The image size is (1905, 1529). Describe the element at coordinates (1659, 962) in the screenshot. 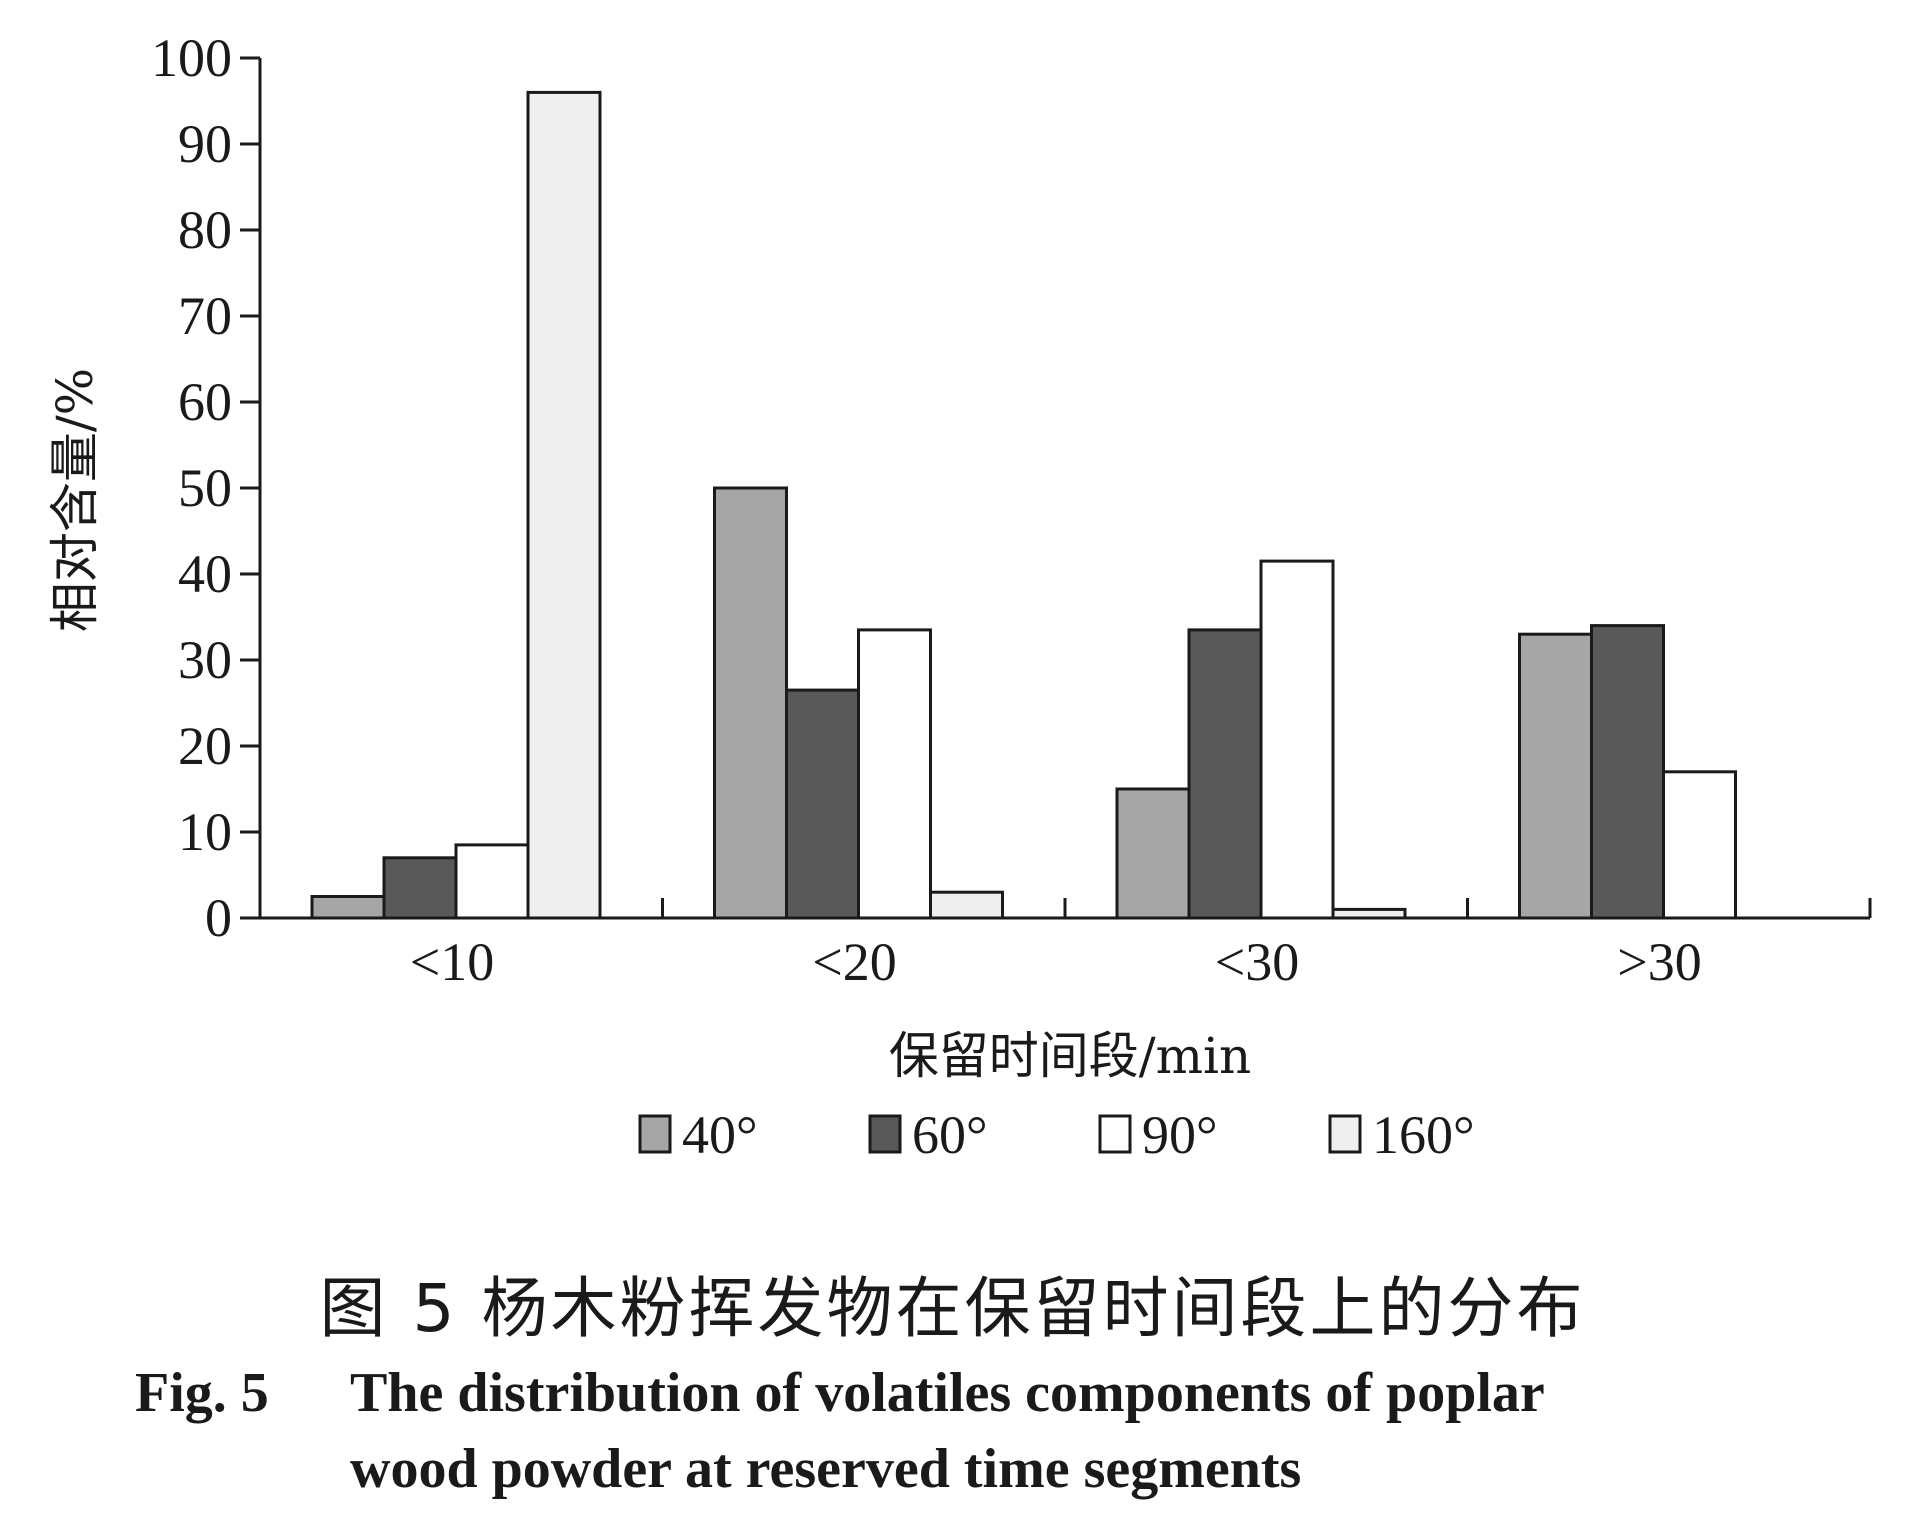

I see `x-tick-label: >30` at that location.